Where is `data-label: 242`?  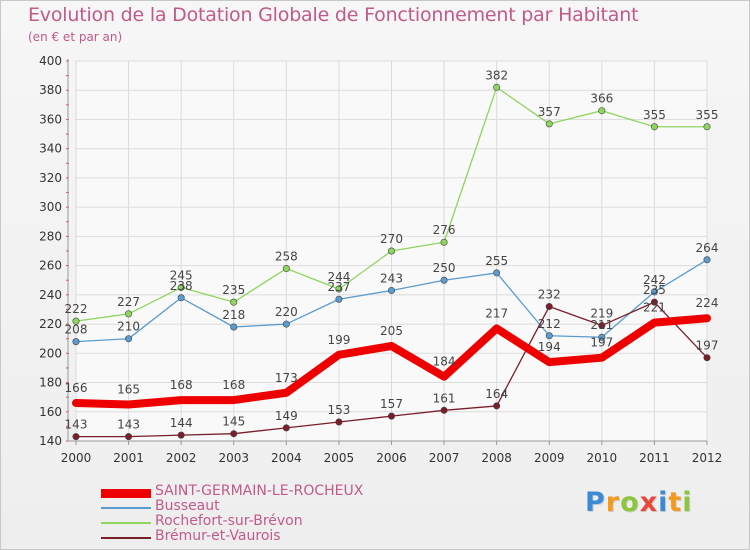 data-label: 242 is located at coordinates (654, 280).